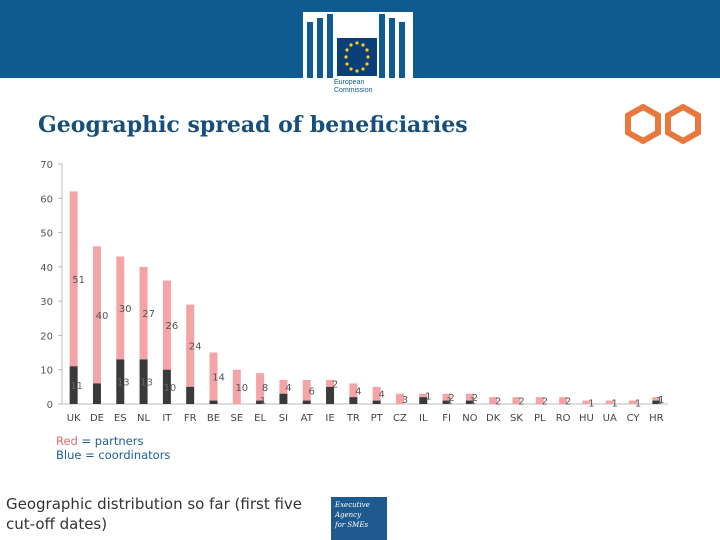 The image size is (720, 540). Describe the element at coordinates (46, 371) in the screenshot. I see `y-tick-label: 10` at that location.